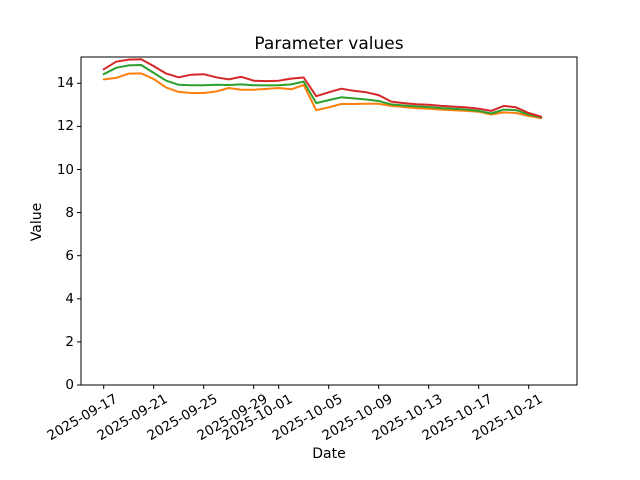 The image size is (640, 480). I want to click on y-tick-label: 0, so click(69, 385).